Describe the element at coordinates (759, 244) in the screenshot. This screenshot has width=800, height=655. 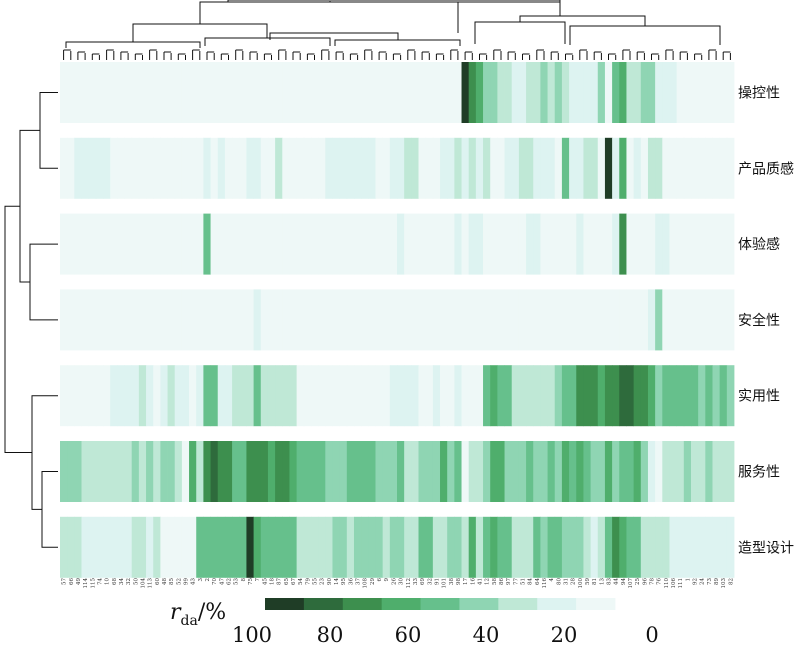
I see `row-label: 体验感` at that location.